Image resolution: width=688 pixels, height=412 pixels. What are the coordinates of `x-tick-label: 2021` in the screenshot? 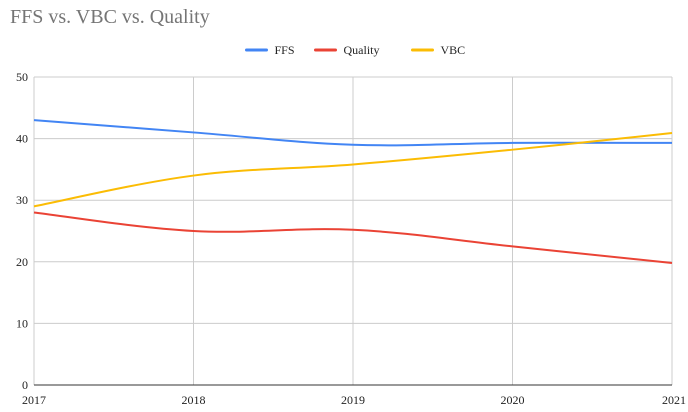 It's located at (674, 400).